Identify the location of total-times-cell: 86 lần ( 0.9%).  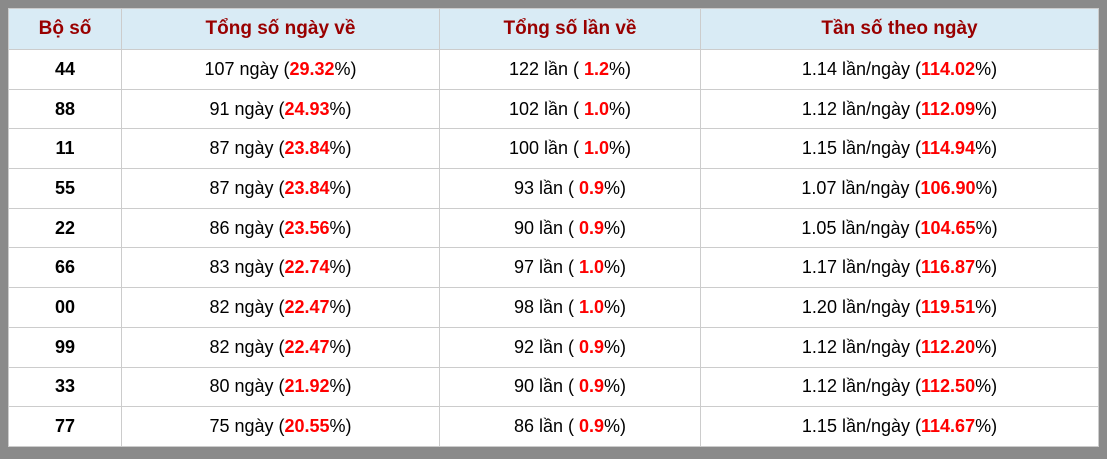
(570, 426).